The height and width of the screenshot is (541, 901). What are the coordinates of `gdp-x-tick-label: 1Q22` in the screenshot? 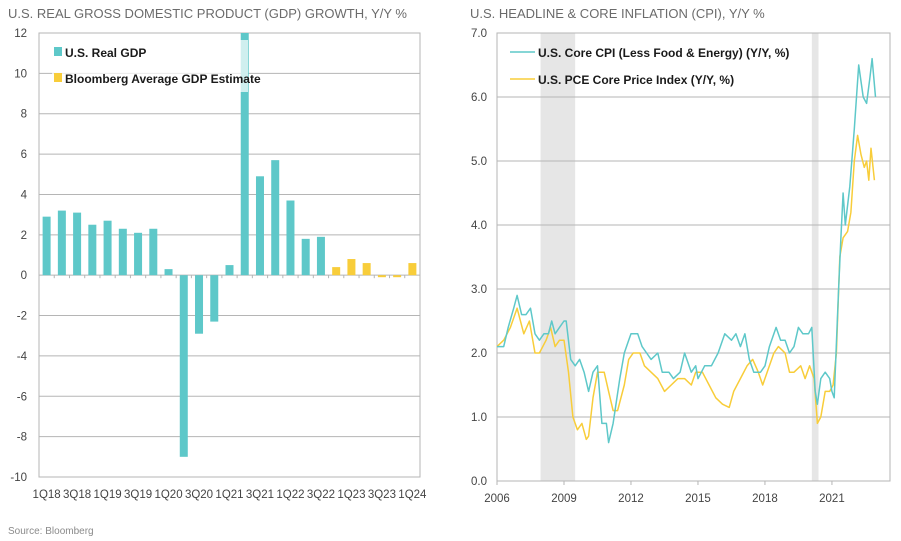 It's located at (290, 495).